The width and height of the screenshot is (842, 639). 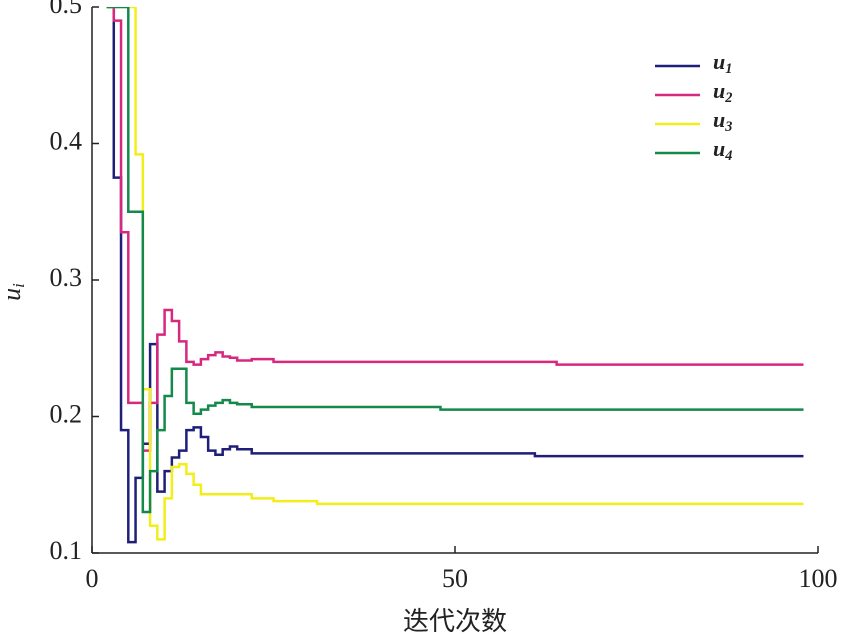 I want to click on x-axis-label: 迭代次数, so click(x=455, y=621).